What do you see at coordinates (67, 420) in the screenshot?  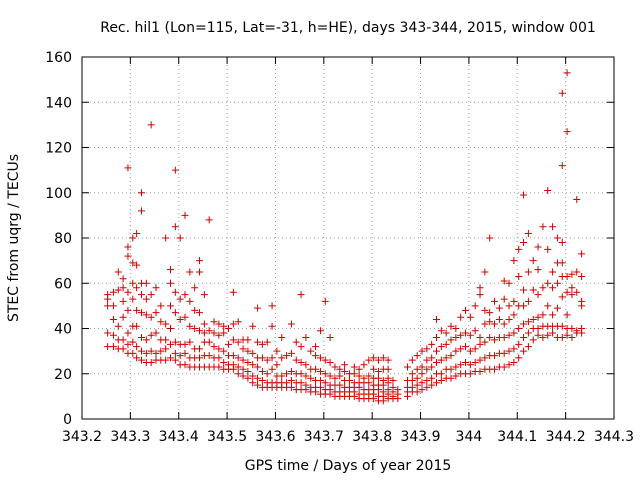 I see `y-tick-label: 0` at bounding box center [67, 420].